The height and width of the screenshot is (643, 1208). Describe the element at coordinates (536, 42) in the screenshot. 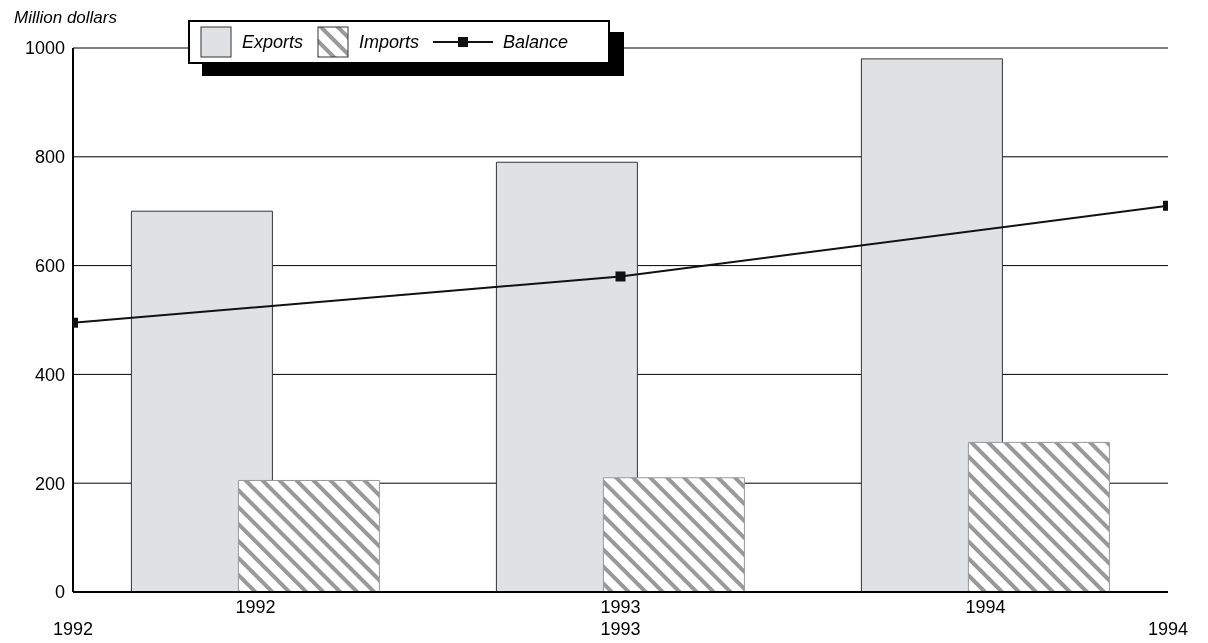

I see `legend-label: Balance` at that location.